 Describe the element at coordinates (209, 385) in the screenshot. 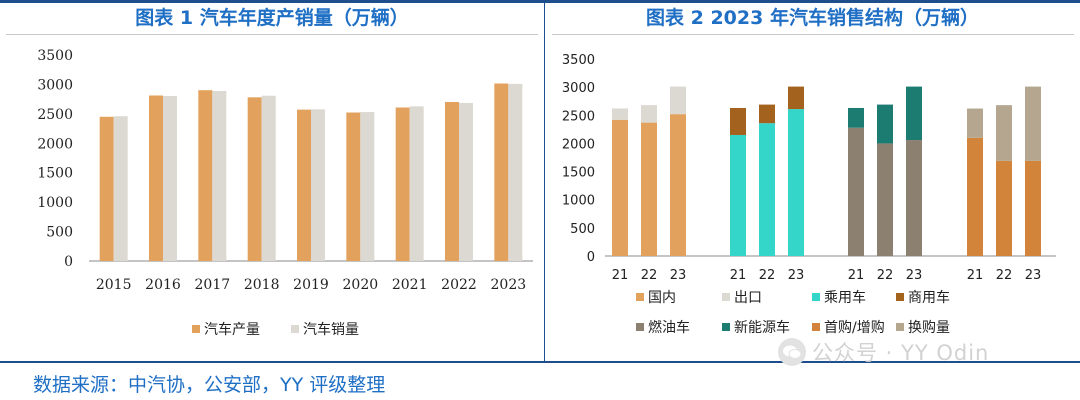

I see `source-note: 数据来源：中汽协，公安部，YY 评级整理` at that location.